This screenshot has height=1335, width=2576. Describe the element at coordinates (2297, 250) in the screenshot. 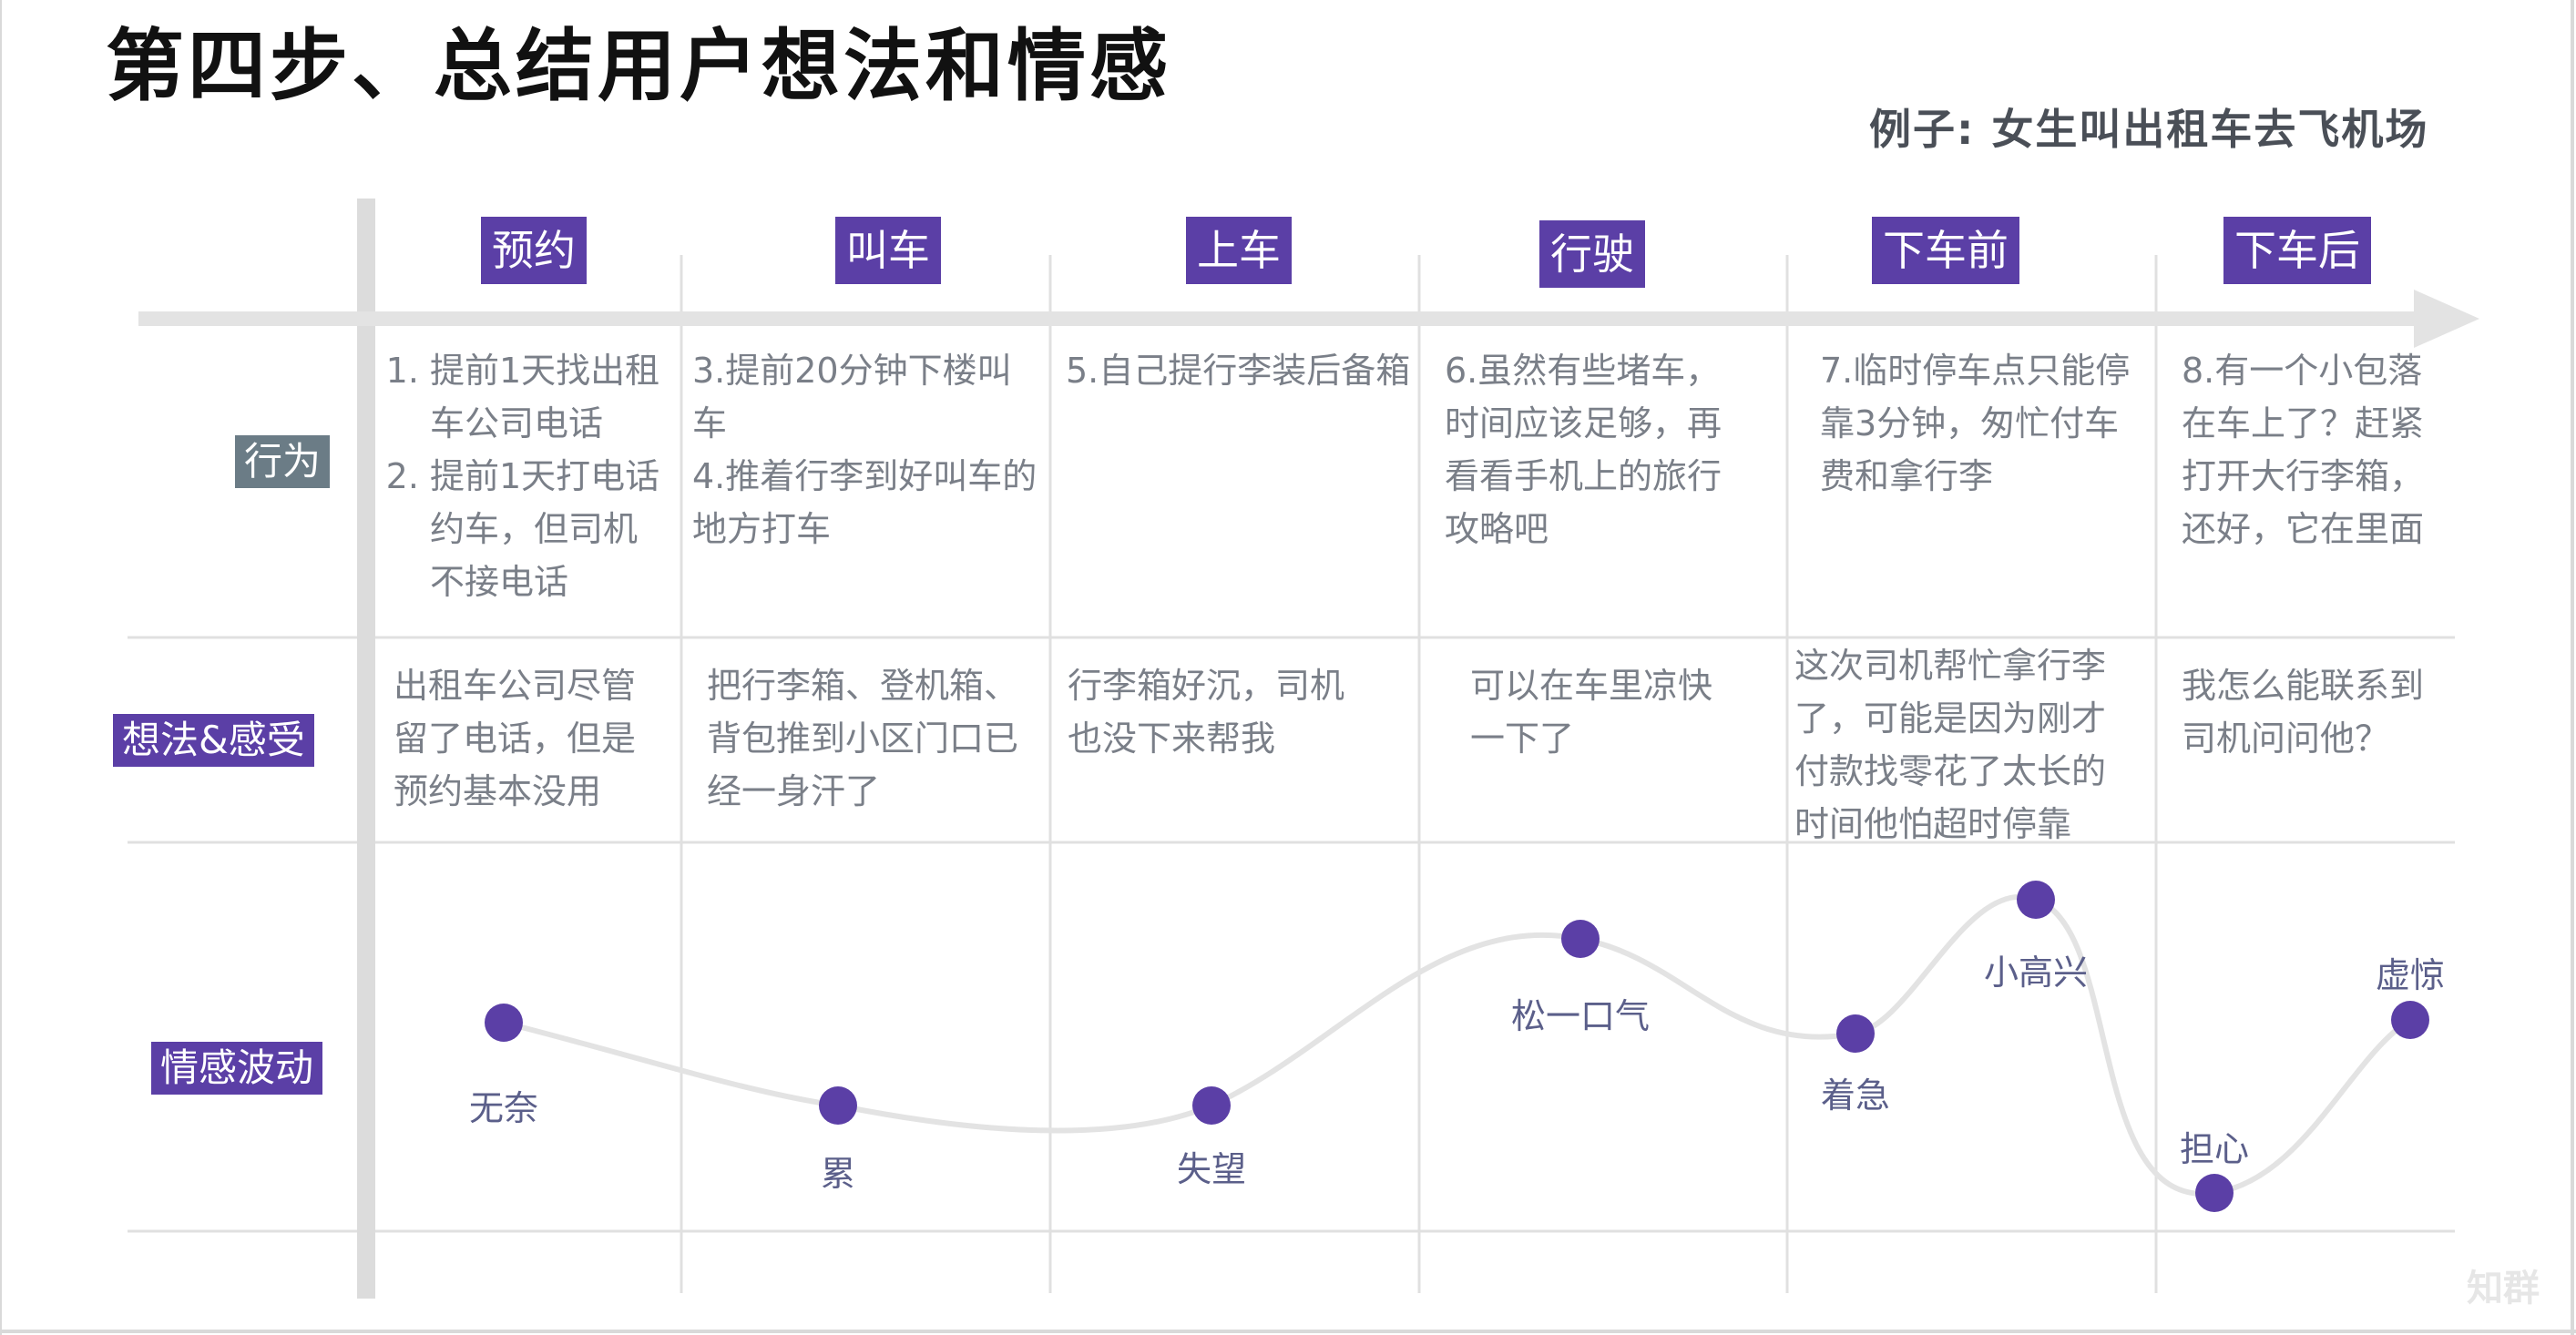

I see `stage-header-after-alight: 下车后` at that location.